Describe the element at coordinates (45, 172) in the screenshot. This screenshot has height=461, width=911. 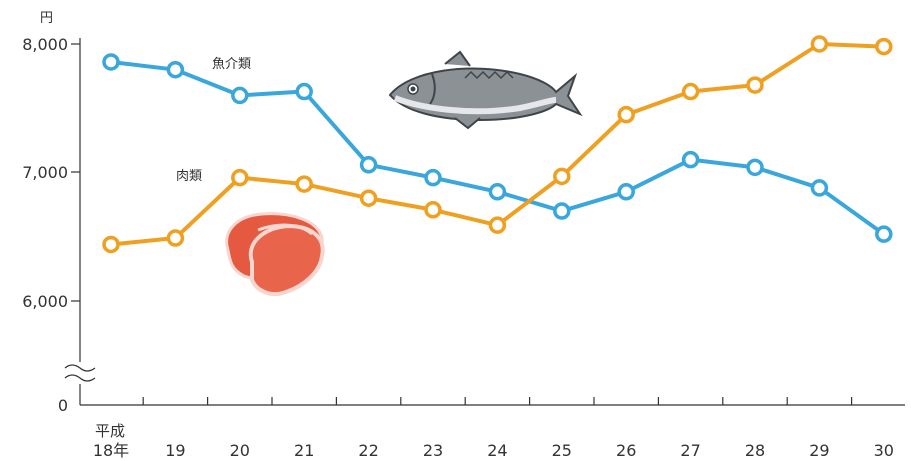
I see `y-tick-label-7000: 7,000` at that location.